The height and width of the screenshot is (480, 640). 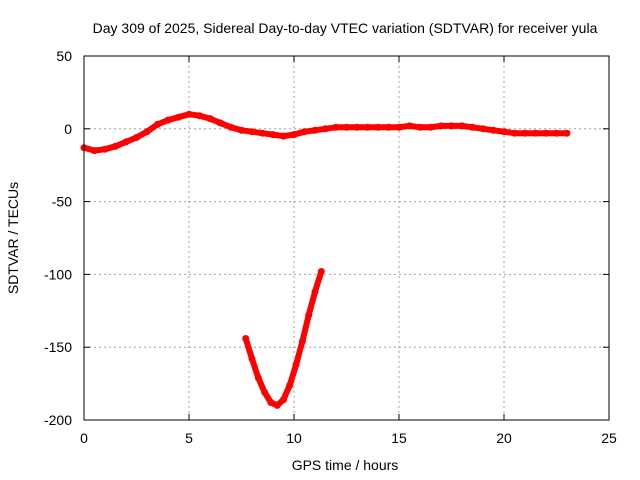 I want to click on x-tick-label: 10, so click(x=294, y=438).